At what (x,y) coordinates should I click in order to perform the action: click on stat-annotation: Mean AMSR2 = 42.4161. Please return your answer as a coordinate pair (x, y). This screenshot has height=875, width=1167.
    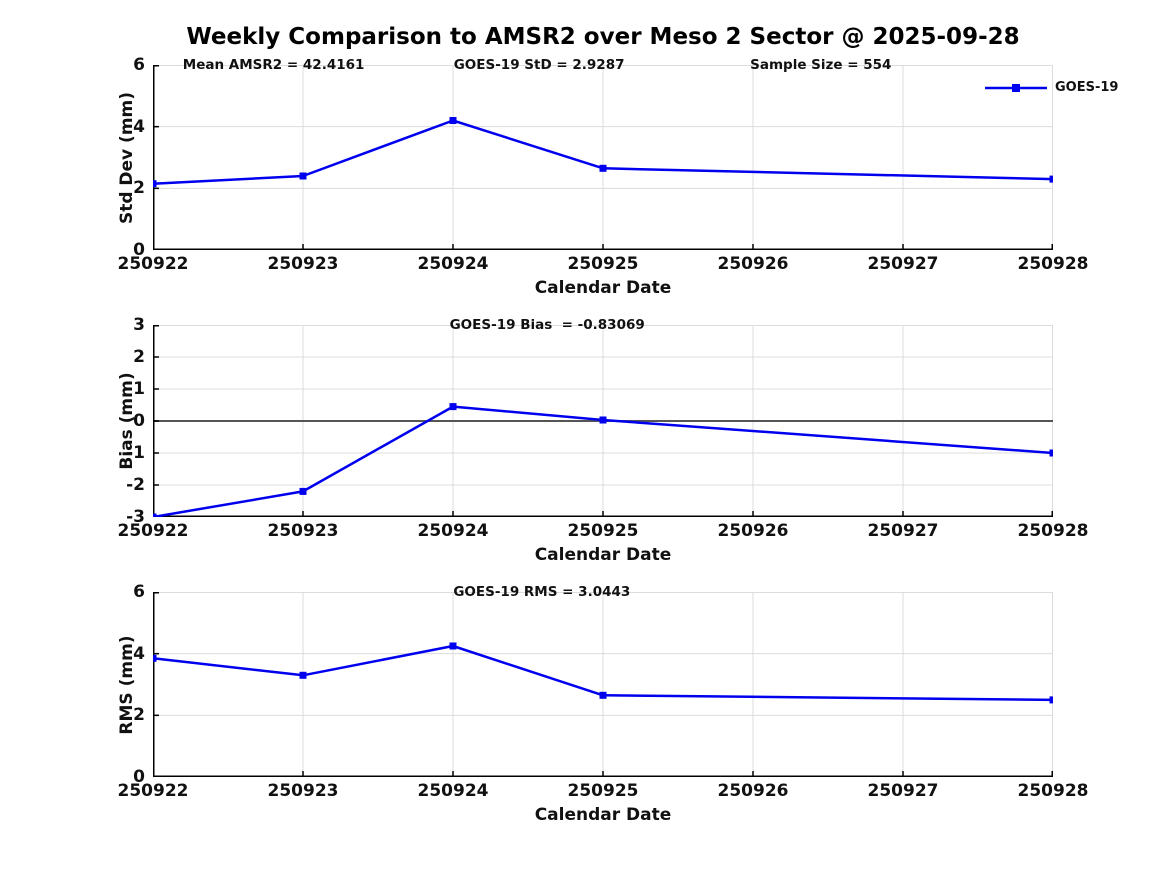
    Looking at the image, I should click on (273, 65).